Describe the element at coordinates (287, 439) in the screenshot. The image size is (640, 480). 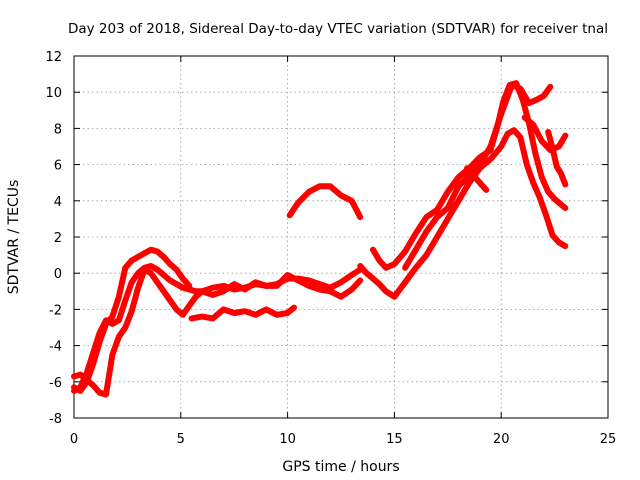
I see `x-tick-label: 10` at that location.